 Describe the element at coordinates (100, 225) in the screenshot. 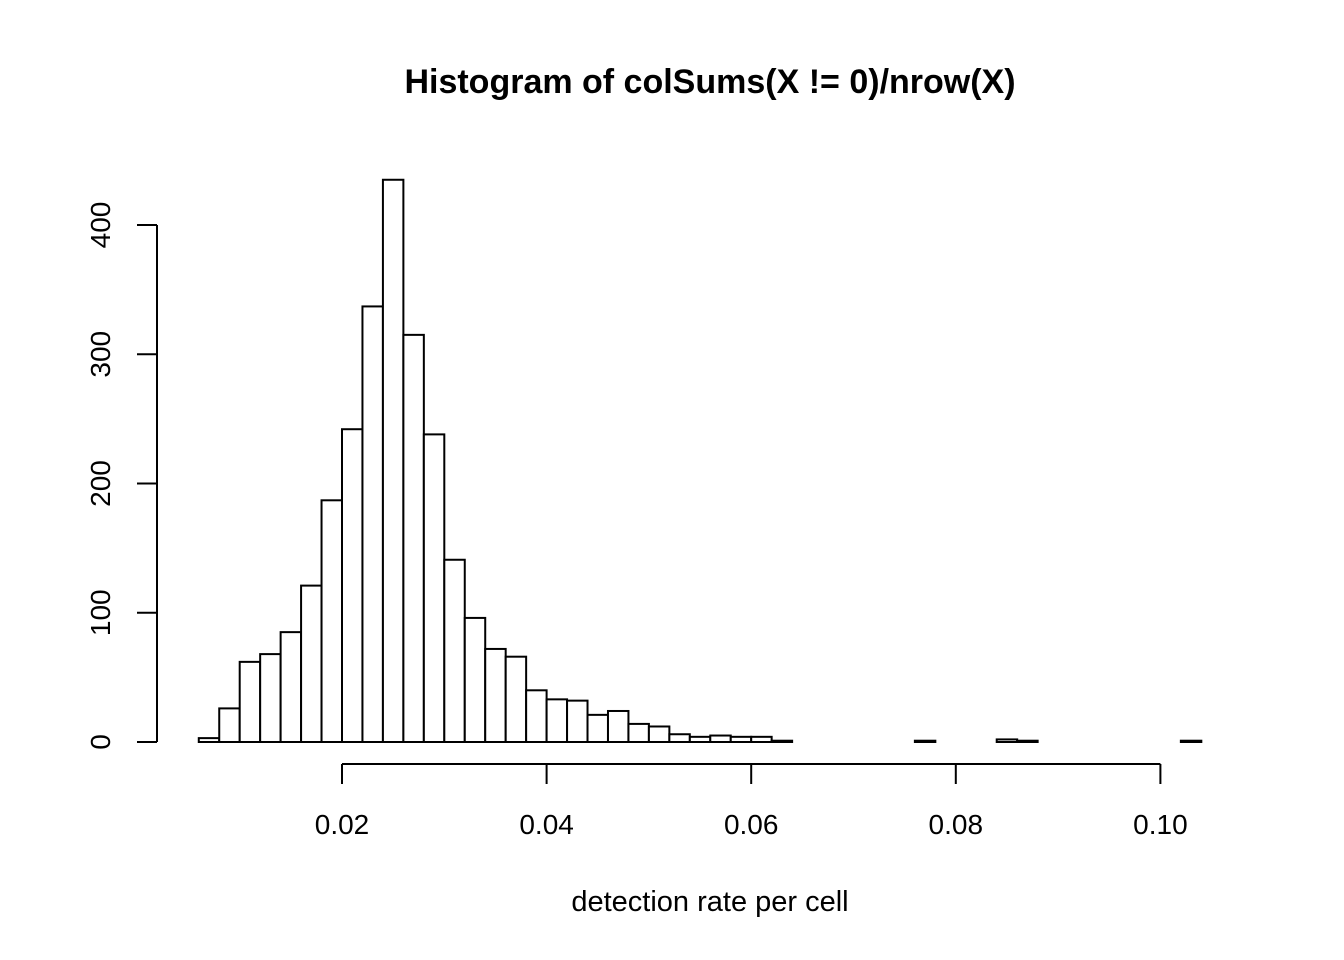

I see `y-tick-label: 400` at that location.